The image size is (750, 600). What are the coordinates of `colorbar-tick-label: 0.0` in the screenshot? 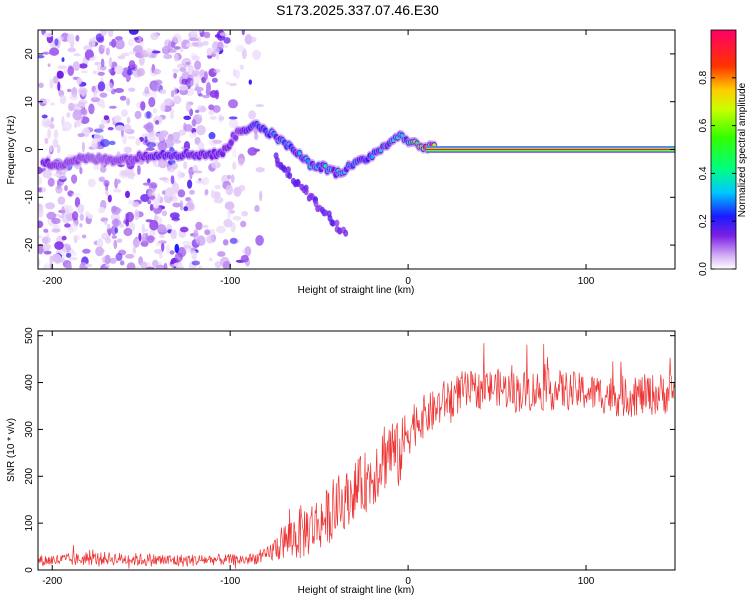 It's located at (703, 269).